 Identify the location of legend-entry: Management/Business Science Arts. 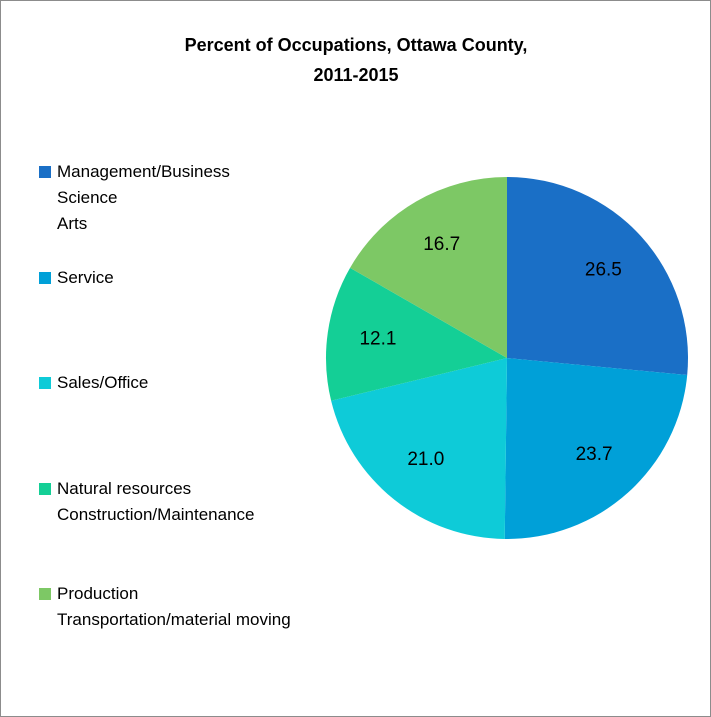
(134, 198).